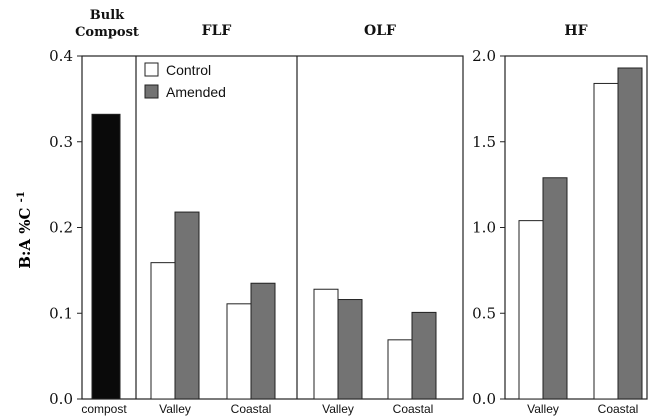 The width and height of the screenshot is (649, 417). What do you see at coordinates (21, 196) in the screenshot?
I see `y-axis-label-superscript: -1` at bounding box center [21, 196].